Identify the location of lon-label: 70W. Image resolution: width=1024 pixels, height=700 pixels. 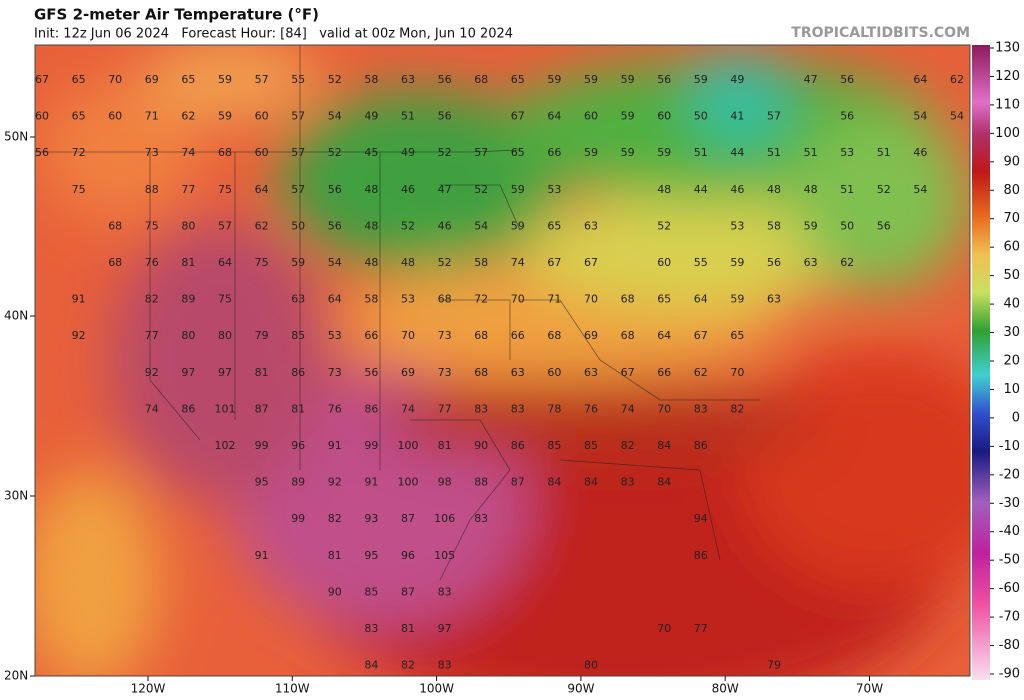
(869, 689).